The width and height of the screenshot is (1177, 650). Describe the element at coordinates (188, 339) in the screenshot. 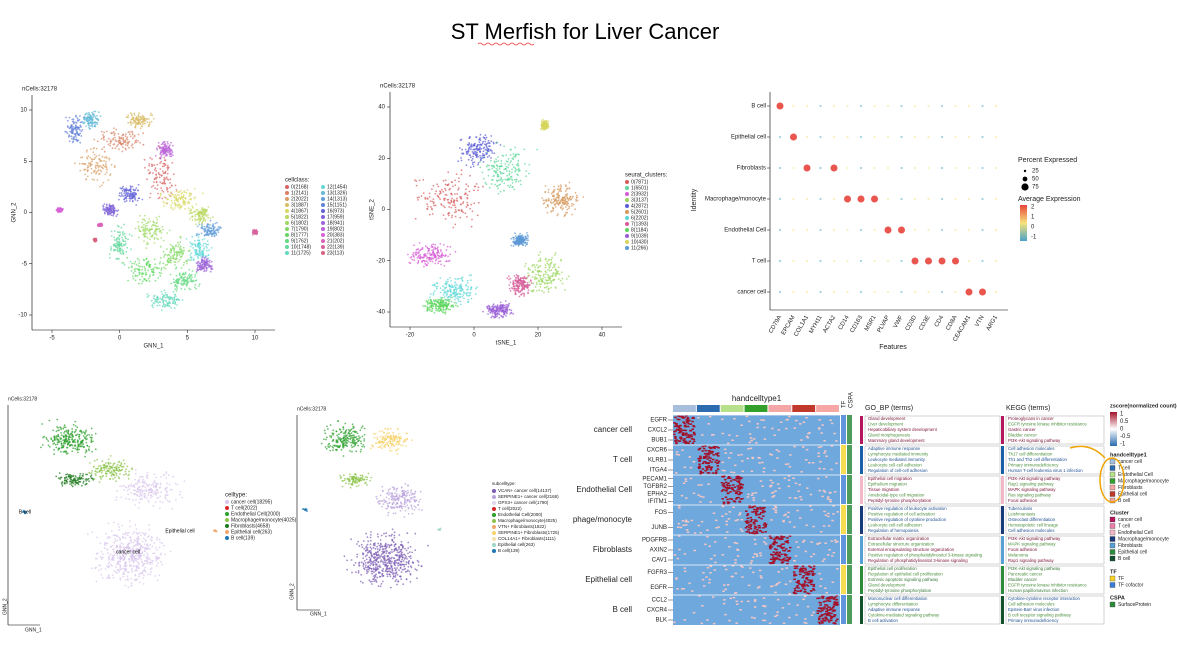

I see `x-tick-label: 5` at that location.